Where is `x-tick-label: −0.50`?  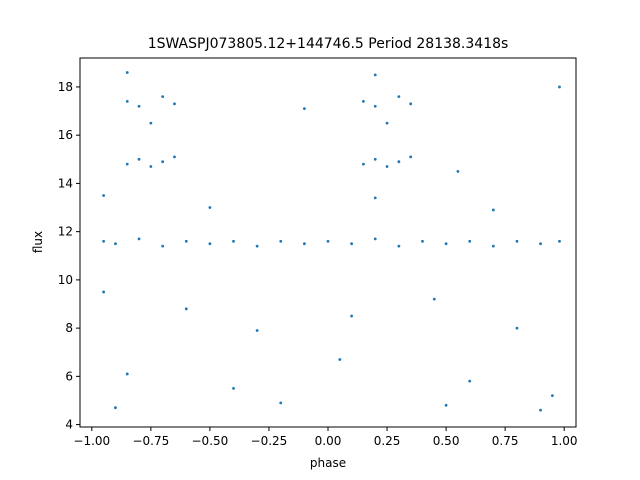
x-tick-label: −0.50 is located at coordinates (210, 441).